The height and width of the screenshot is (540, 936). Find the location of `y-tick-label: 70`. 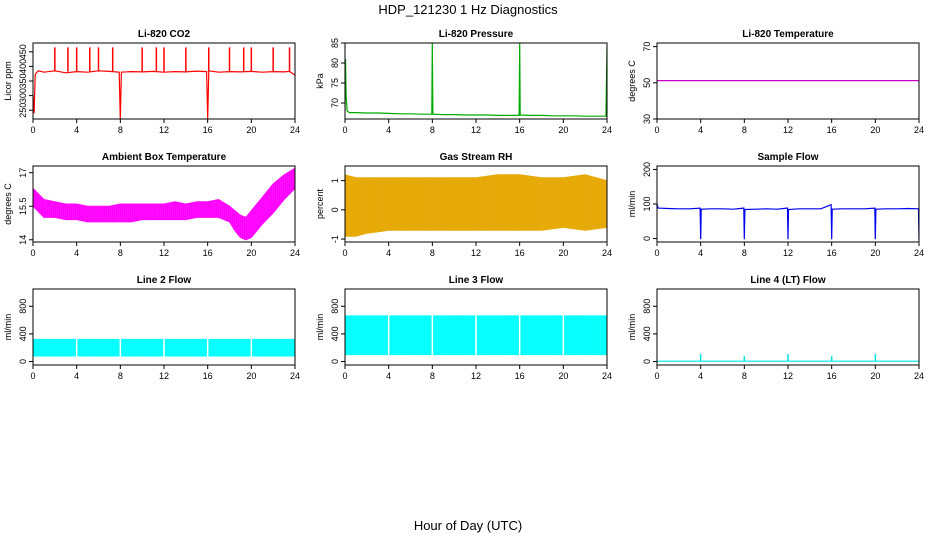

y-tick-label: 70 is located at coordinates (647, 47).